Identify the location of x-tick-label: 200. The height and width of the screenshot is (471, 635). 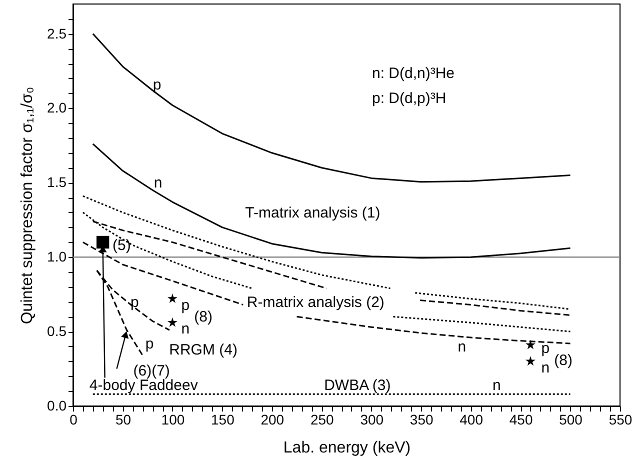
(272, 420).